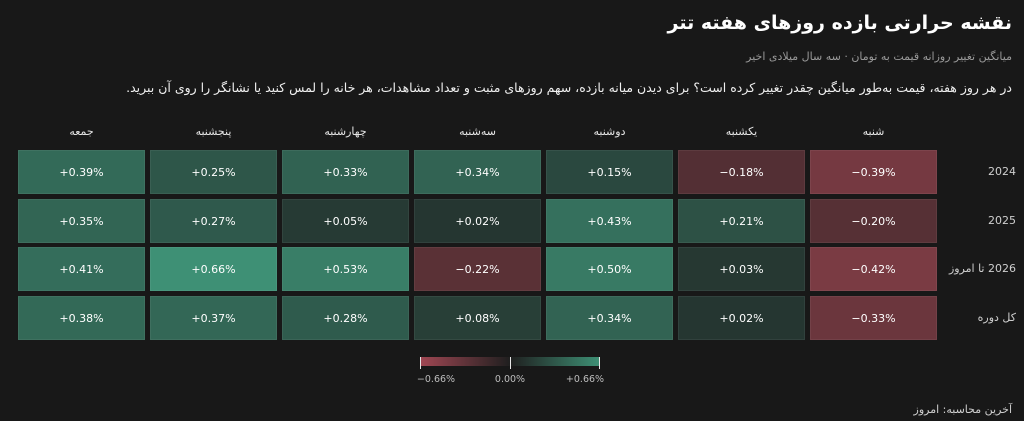  Describe the element at coordinates (420, 363) in the screenshot. I see `legend-tick-min` at that location.